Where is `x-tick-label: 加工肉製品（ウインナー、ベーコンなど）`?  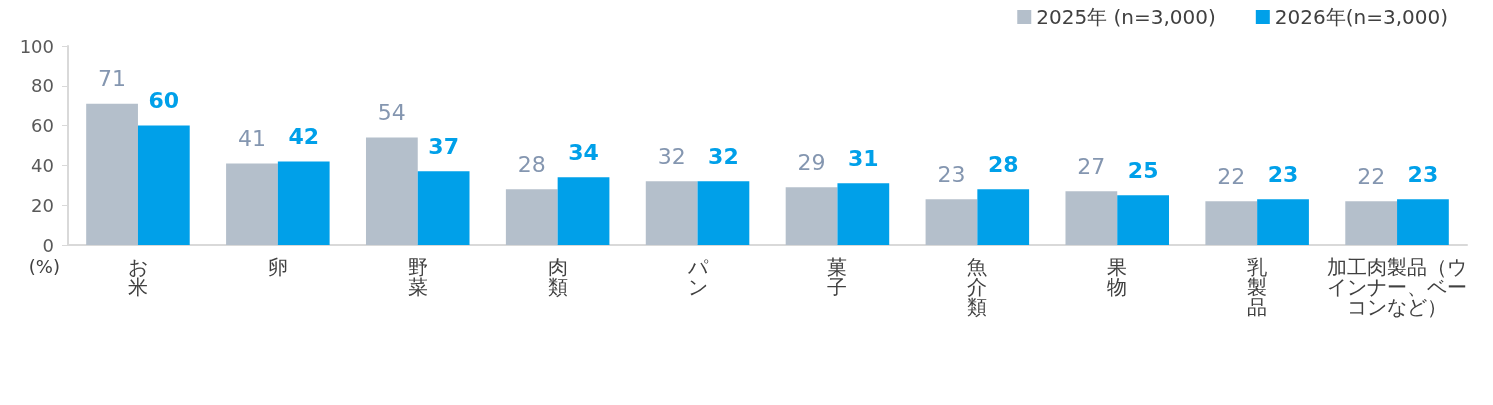 x-tick-label: 加工肉製品（ウインナー、ベーコンなど） is located at coordinates (1397, 287).